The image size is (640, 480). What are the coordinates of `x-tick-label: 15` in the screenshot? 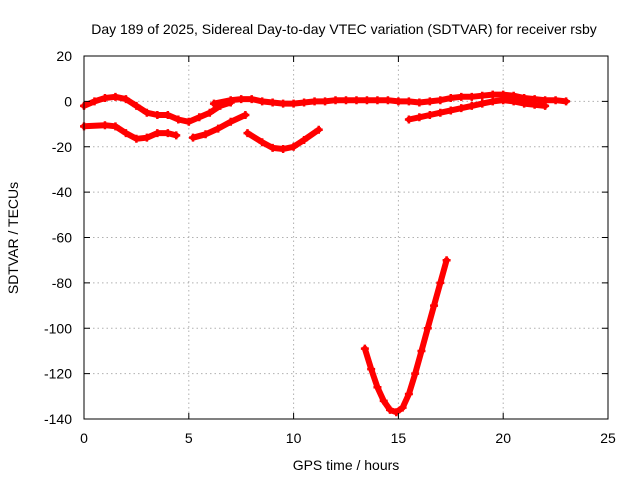 It's located at (399, 438).